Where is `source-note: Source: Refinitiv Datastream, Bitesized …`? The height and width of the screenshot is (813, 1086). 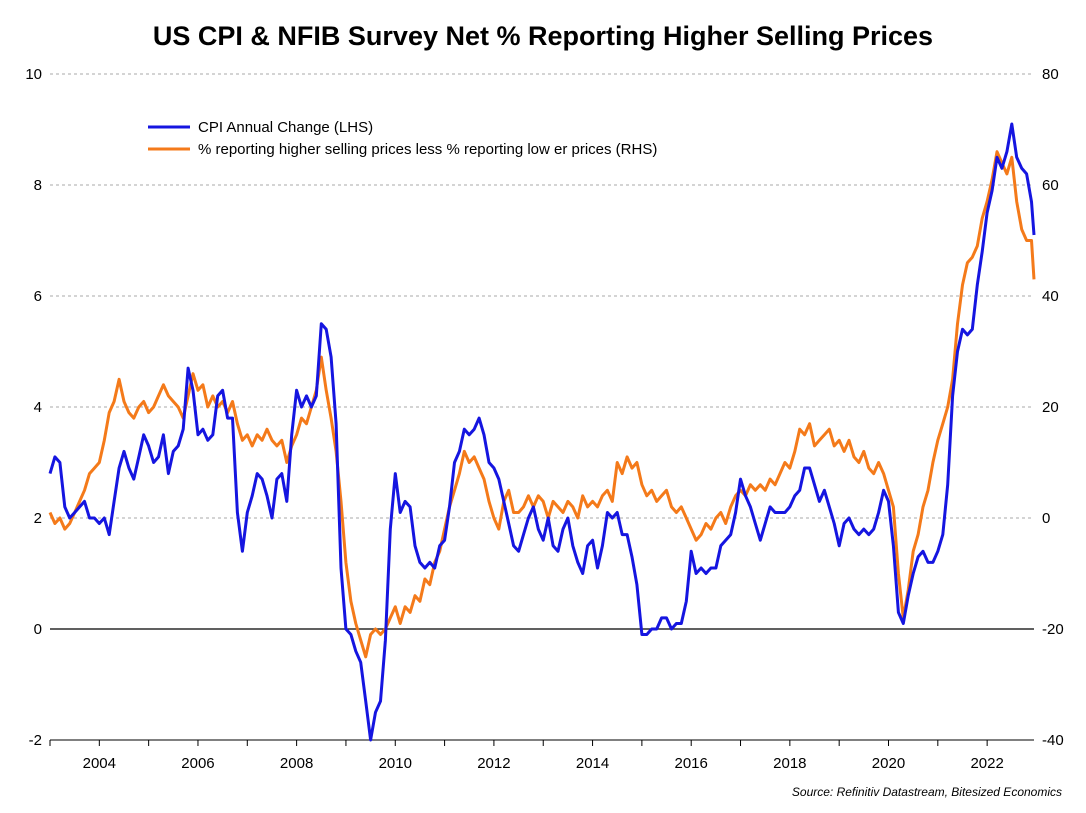
source-note: Source: Refinitiv Datastream, Bitesized … is located at coordinates (927, 792).